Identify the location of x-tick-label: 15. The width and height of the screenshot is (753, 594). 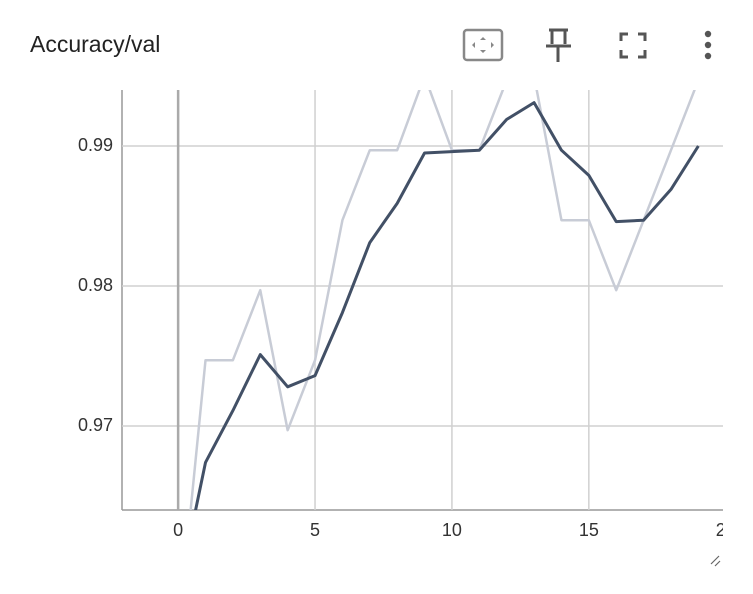
(589, 530).